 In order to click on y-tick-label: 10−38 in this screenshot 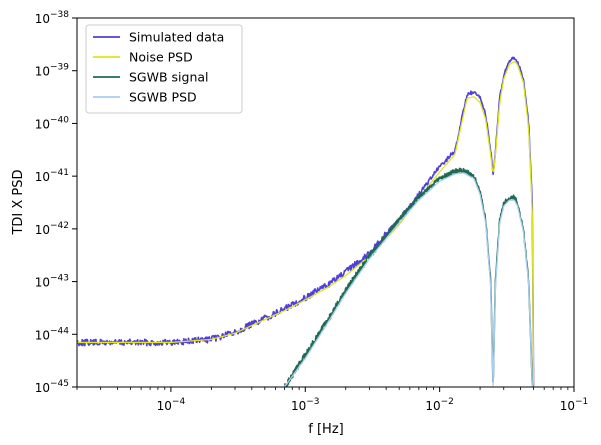, I will do `click(52, 18)`.